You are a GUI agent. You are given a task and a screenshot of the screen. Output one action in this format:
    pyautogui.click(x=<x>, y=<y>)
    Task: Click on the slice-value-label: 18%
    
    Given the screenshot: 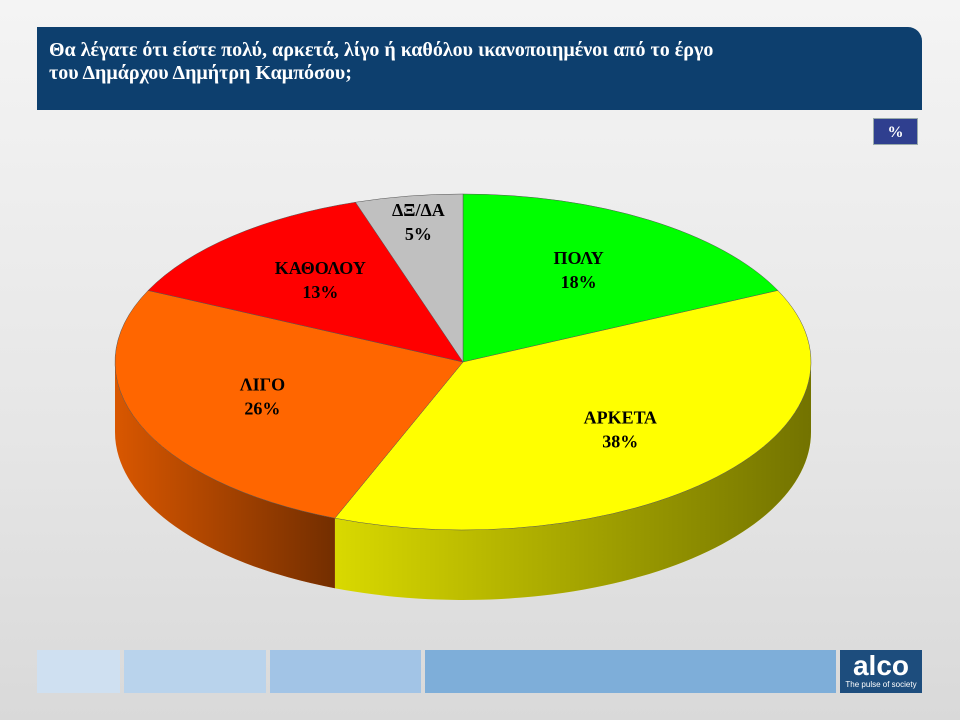 What is the action you would take?
    pyautogui.click(x=579, y=282)
    